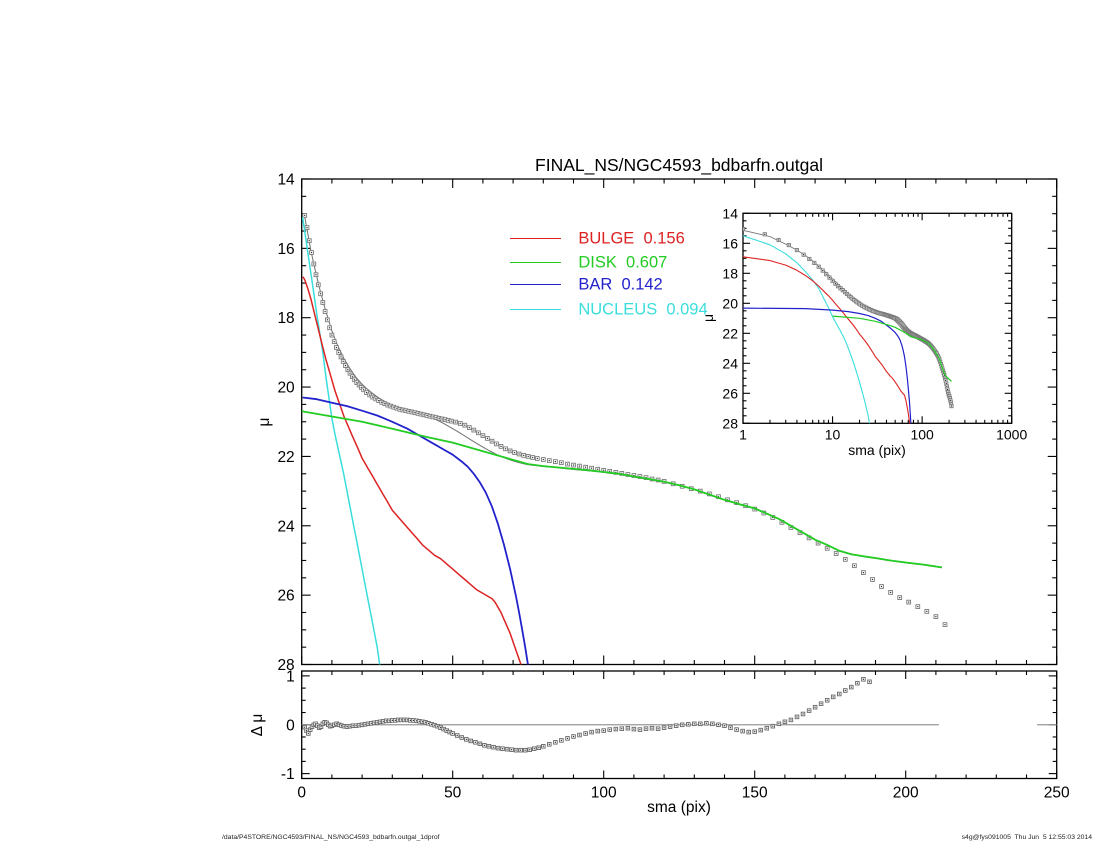 This screenshot has width=1100, height=850. I want to click on legend-label-disk: DISK 0.607, so click(623, 262).